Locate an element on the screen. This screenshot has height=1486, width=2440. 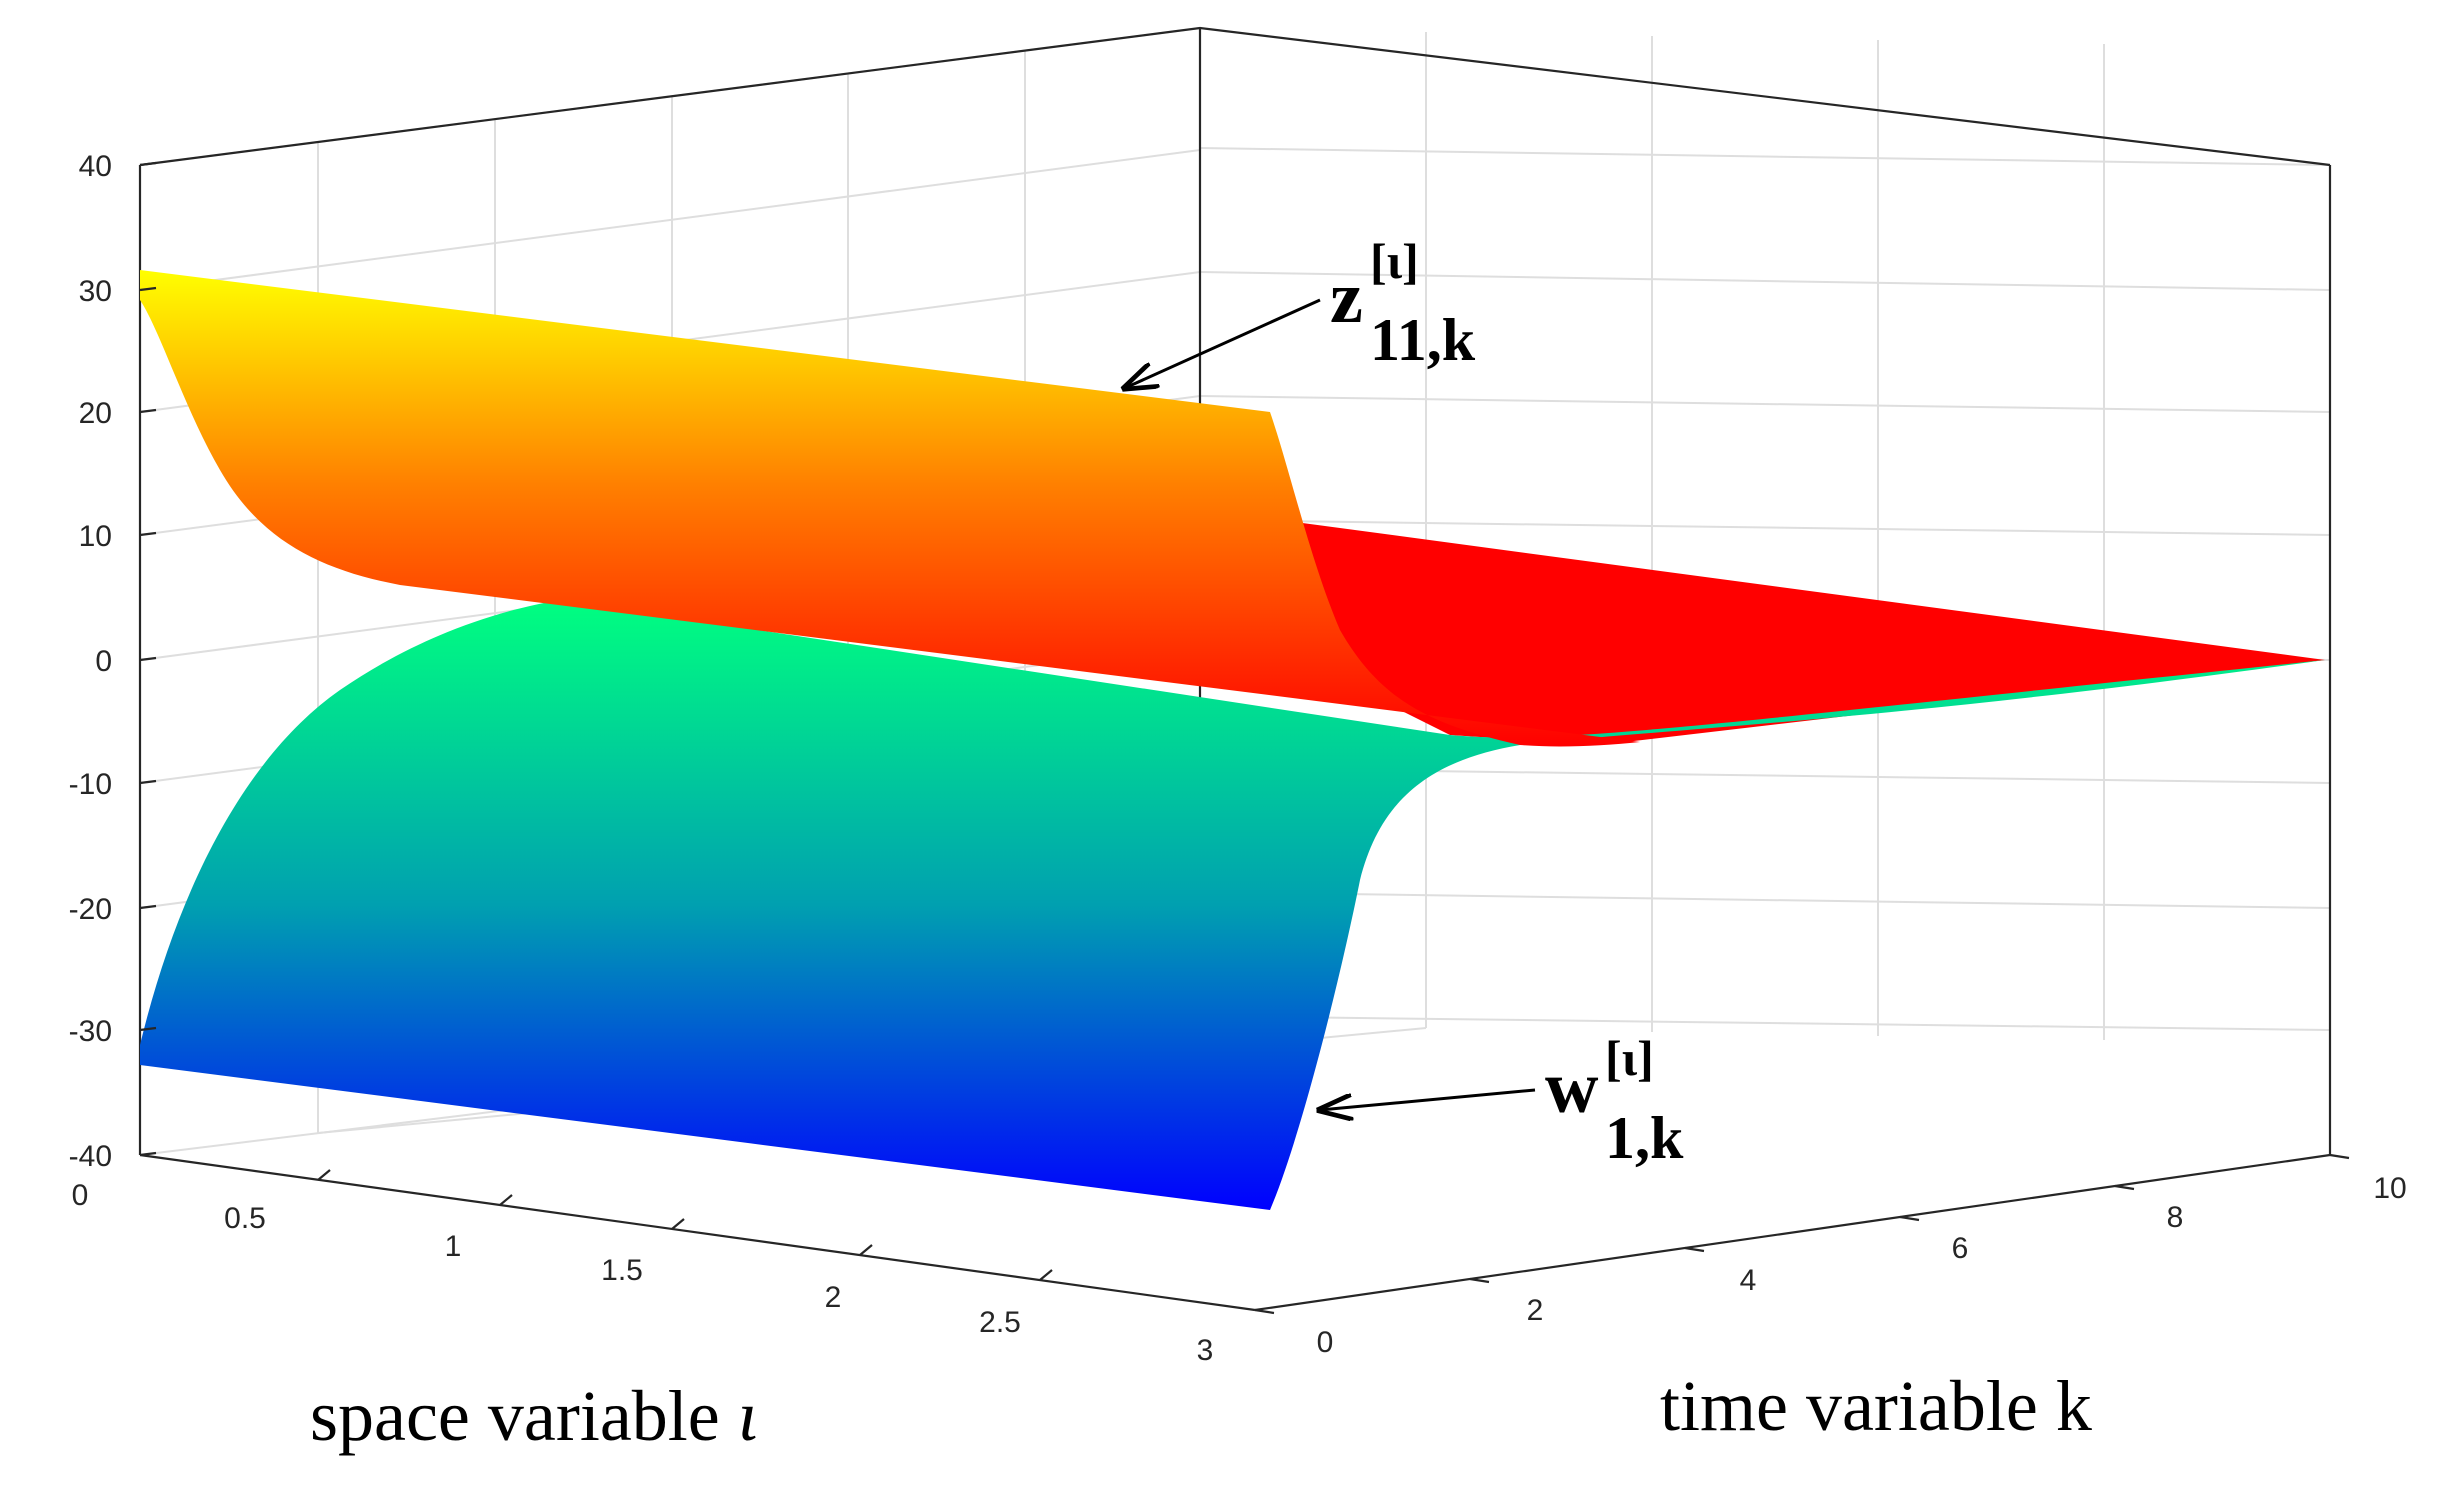
z-tick-40: 40 is located at coordinates (118, 166).